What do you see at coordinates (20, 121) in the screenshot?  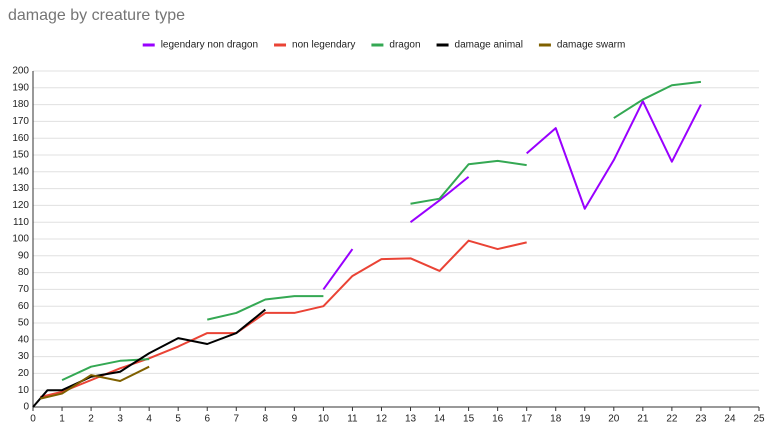 I see `y-tick-label: 170` at bounding box center [20, 121].